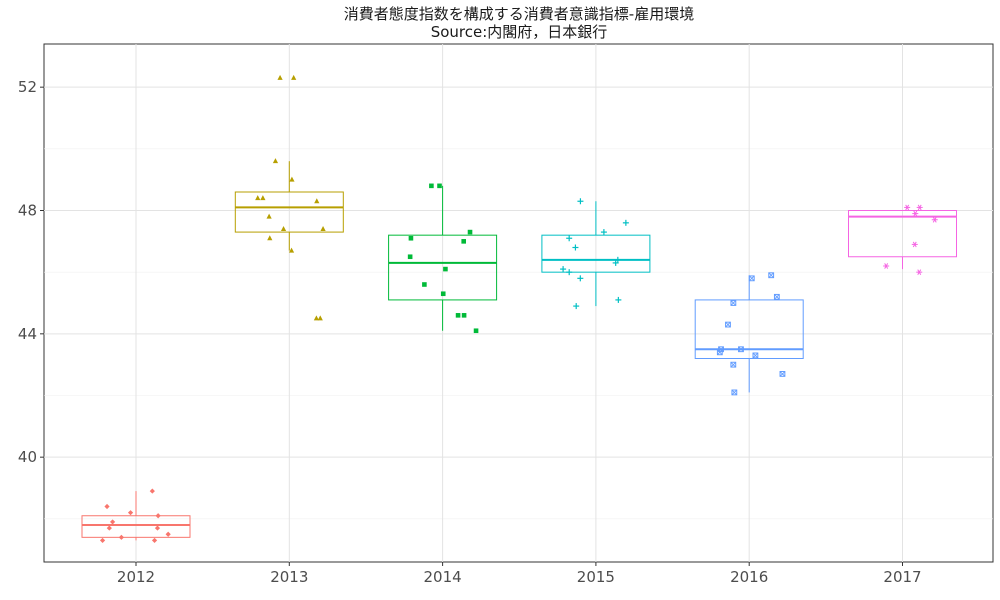  Describe the element at coordinates (519, 14) in the screenshot. I see `chart-title: 消費者態度指数を構成する消費者意識指標-雇用環境` at that location.